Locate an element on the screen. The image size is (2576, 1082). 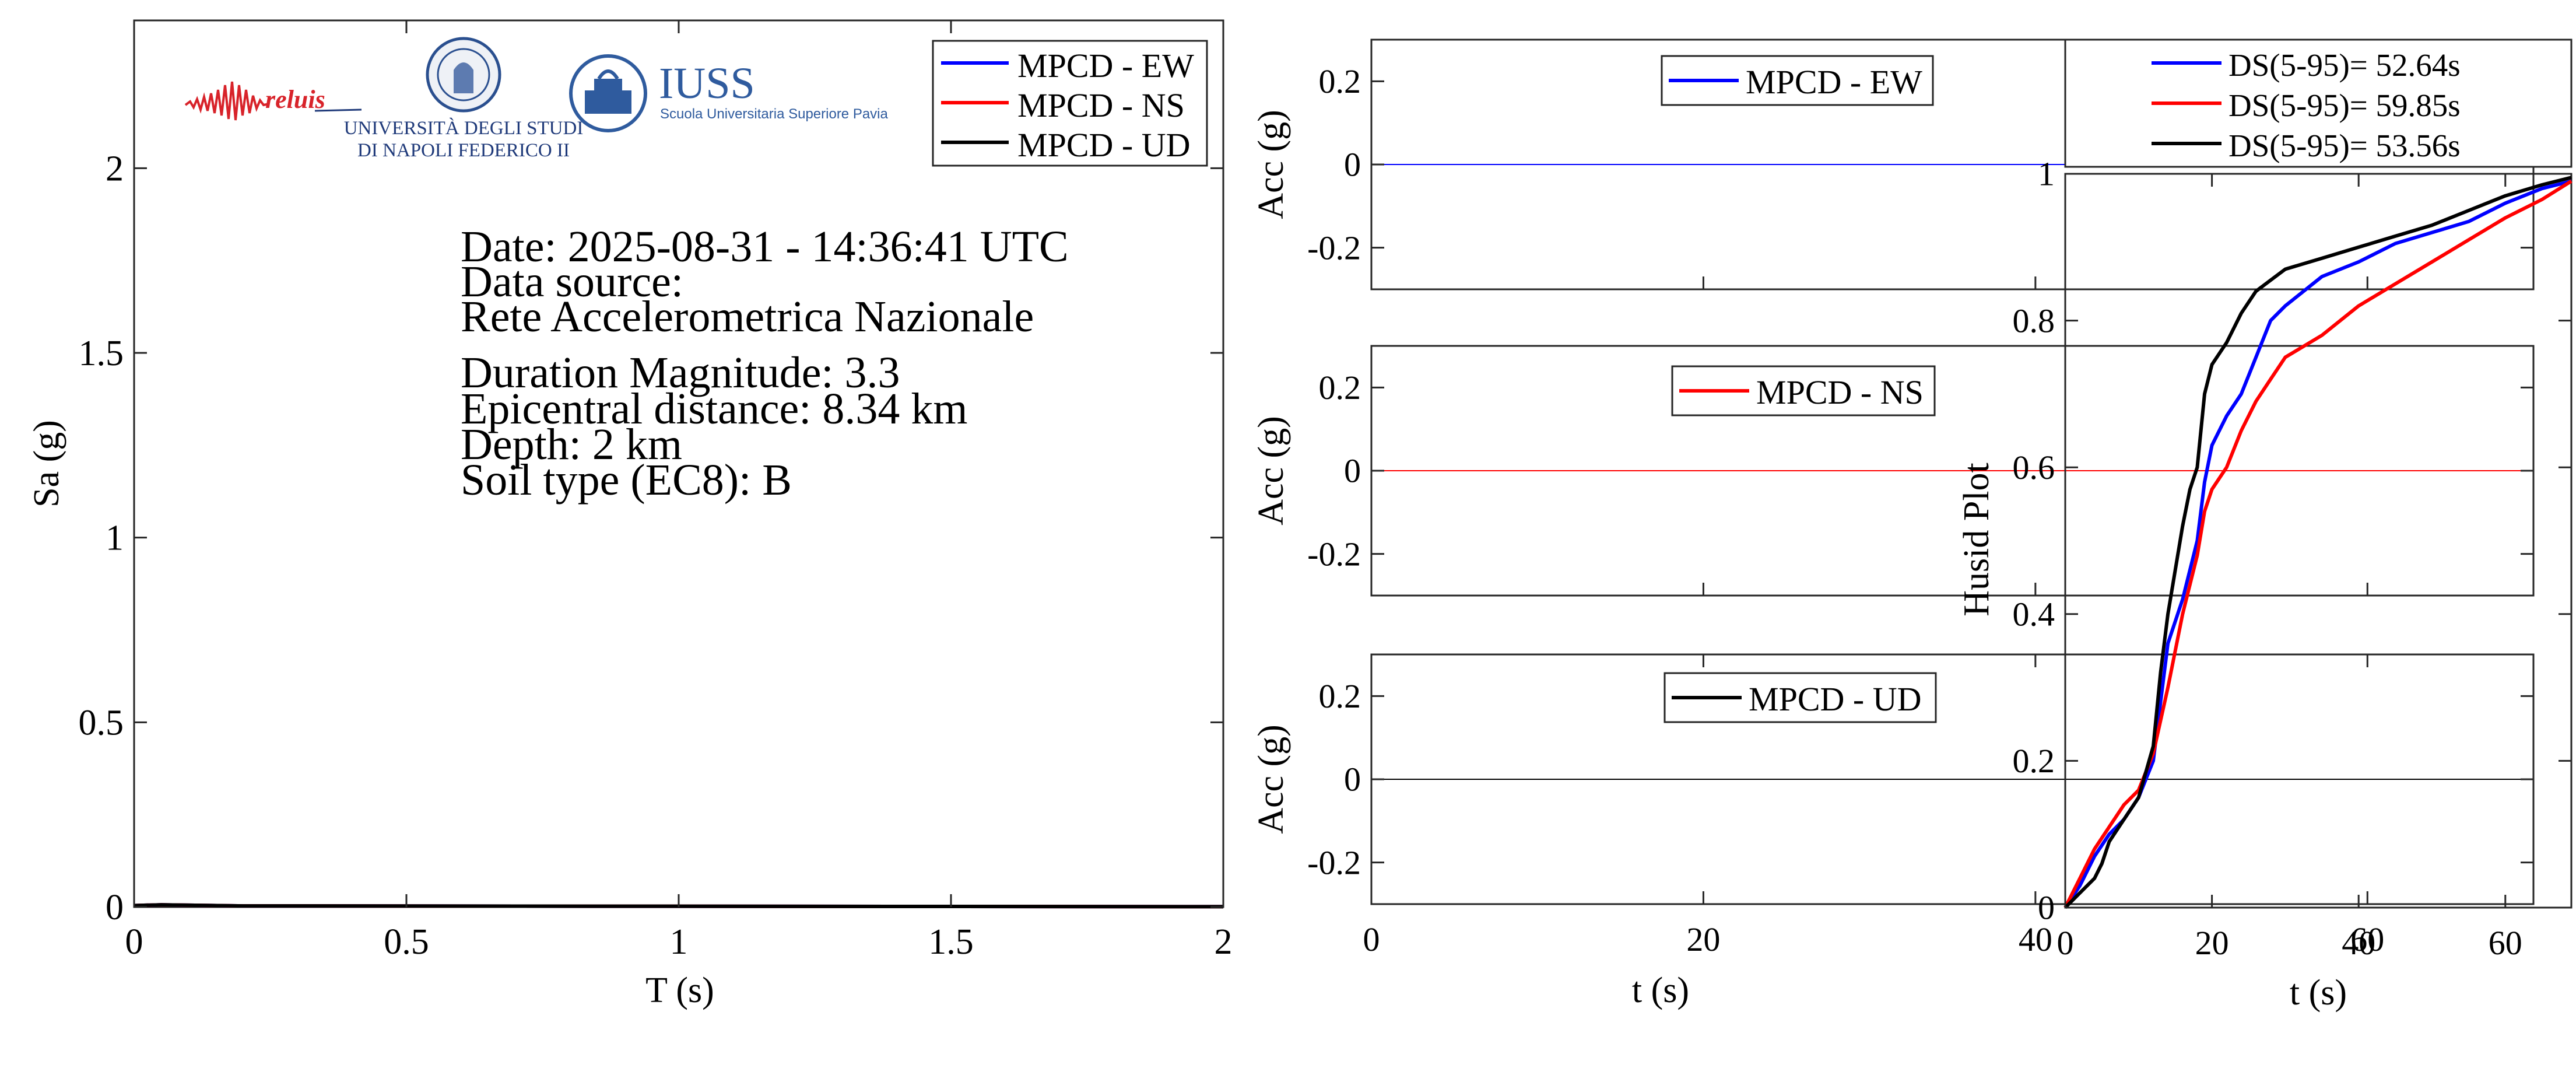
spectrum-legend: MPCD - EW MPCD - NS MPCD - UD is located at coordinates (1070, 104).